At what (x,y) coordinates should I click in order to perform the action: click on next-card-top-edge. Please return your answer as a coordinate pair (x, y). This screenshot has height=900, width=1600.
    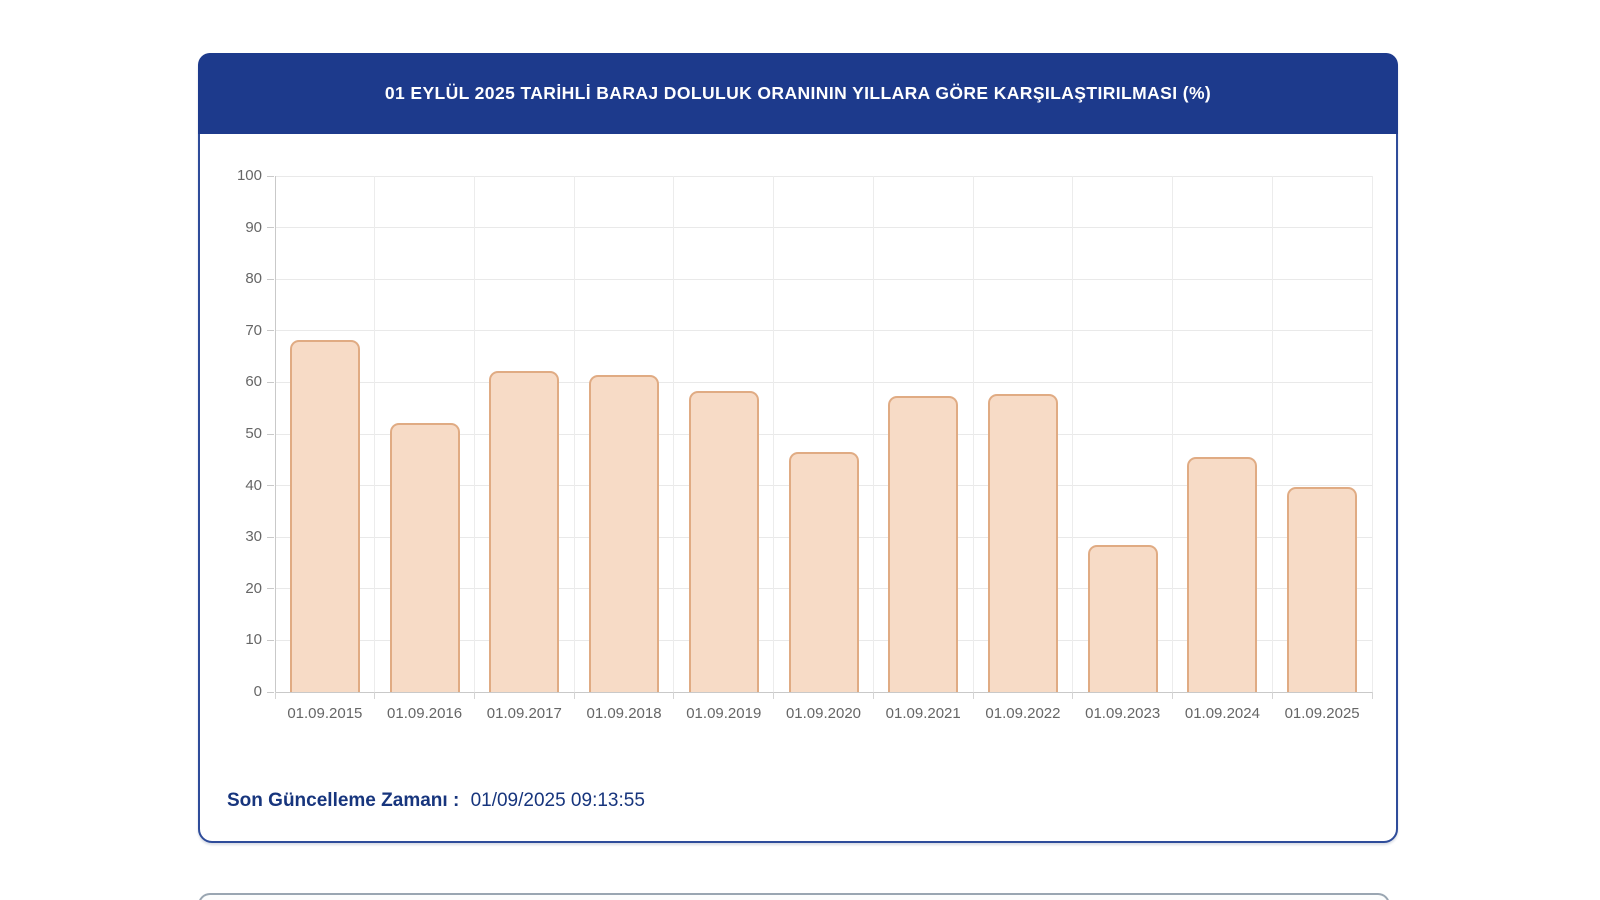
    Looking at the image, I should click on (794, 896).